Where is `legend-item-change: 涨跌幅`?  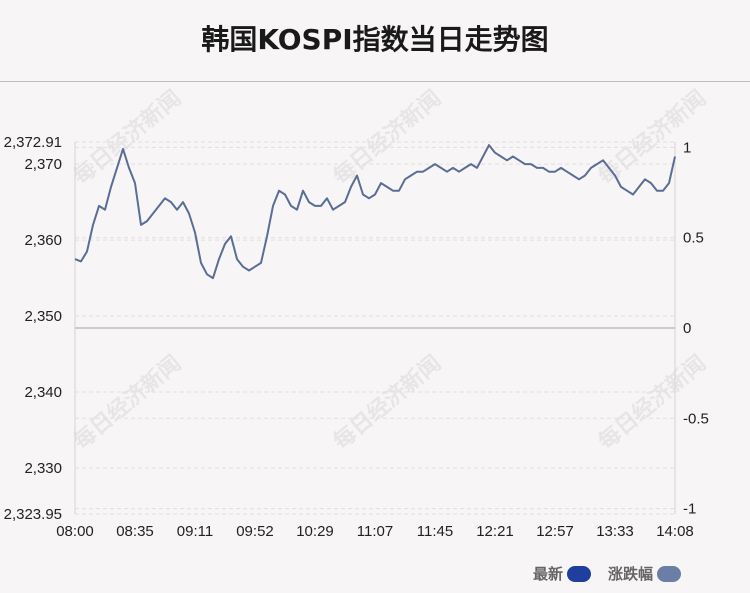
legend-item-change: 涨跌幅 is located at coordinates (645, 573).